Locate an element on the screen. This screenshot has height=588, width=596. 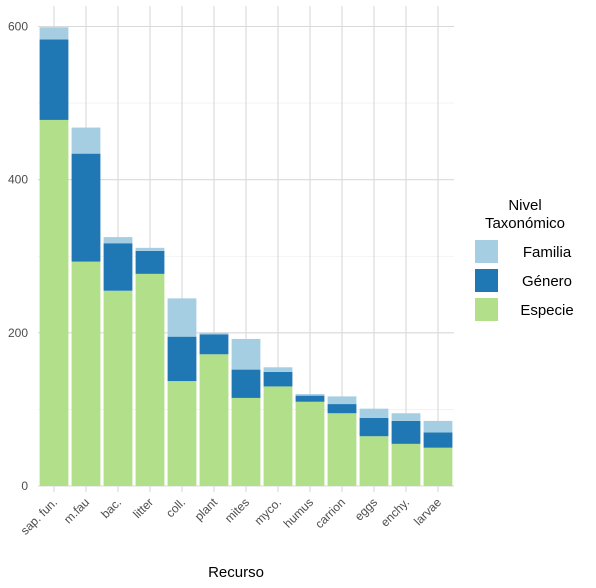
x-tick-label: larvae is located at coordinates (427, 511).